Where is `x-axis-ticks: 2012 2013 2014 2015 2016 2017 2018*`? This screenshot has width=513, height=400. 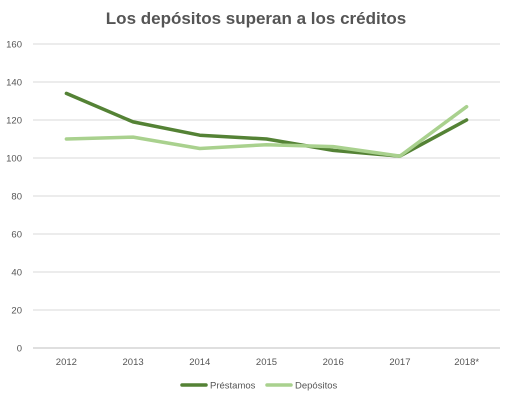
x-axis-ticks: 2012 2013 2014 2015 2016 2017 2018* is located at coordinates (268, 362).